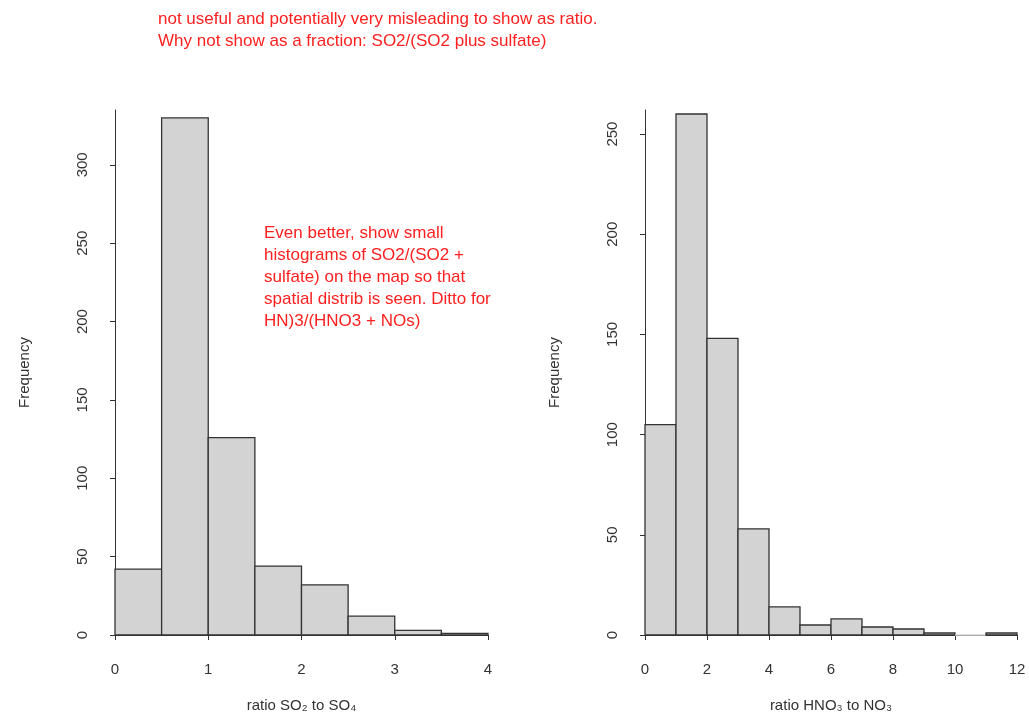  I want to click on x-tick-label: 3, so click(394, 668).